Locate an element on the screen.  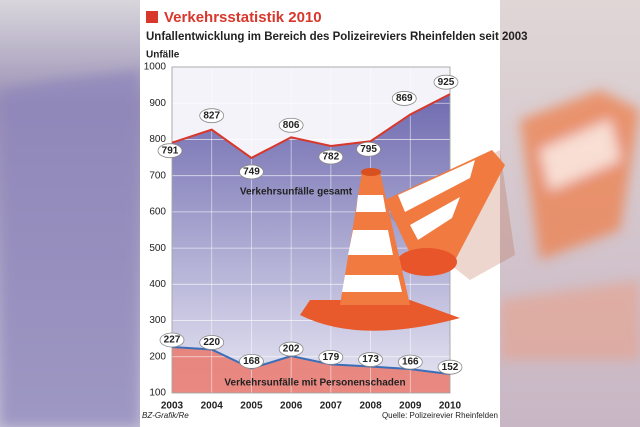
value-label: 173 is located at coordinates (370, 359).